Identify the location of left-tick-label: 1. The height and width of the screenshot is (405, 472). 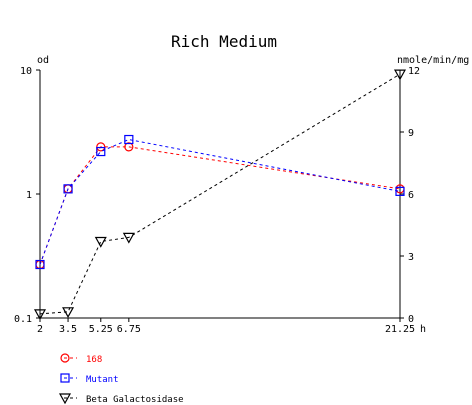
(29, 195).